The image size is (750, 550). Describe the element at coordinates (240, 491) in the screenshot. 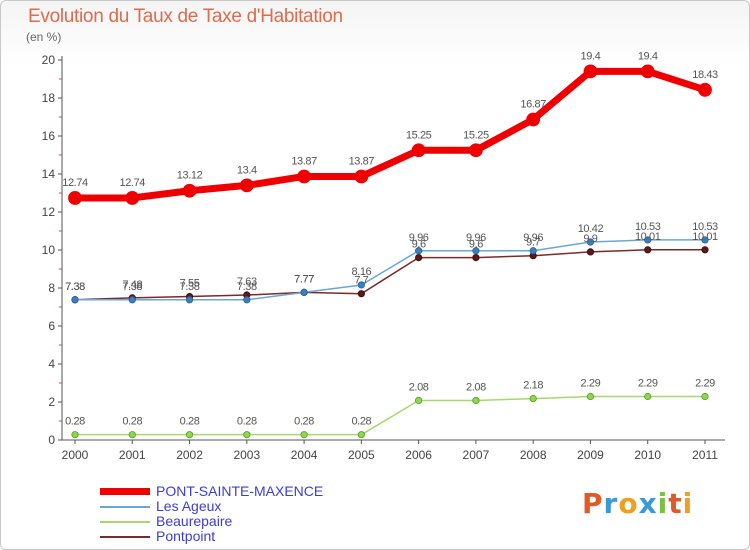

I see `legend-label: PONT-SAINTE-MAXENCE` at that location.